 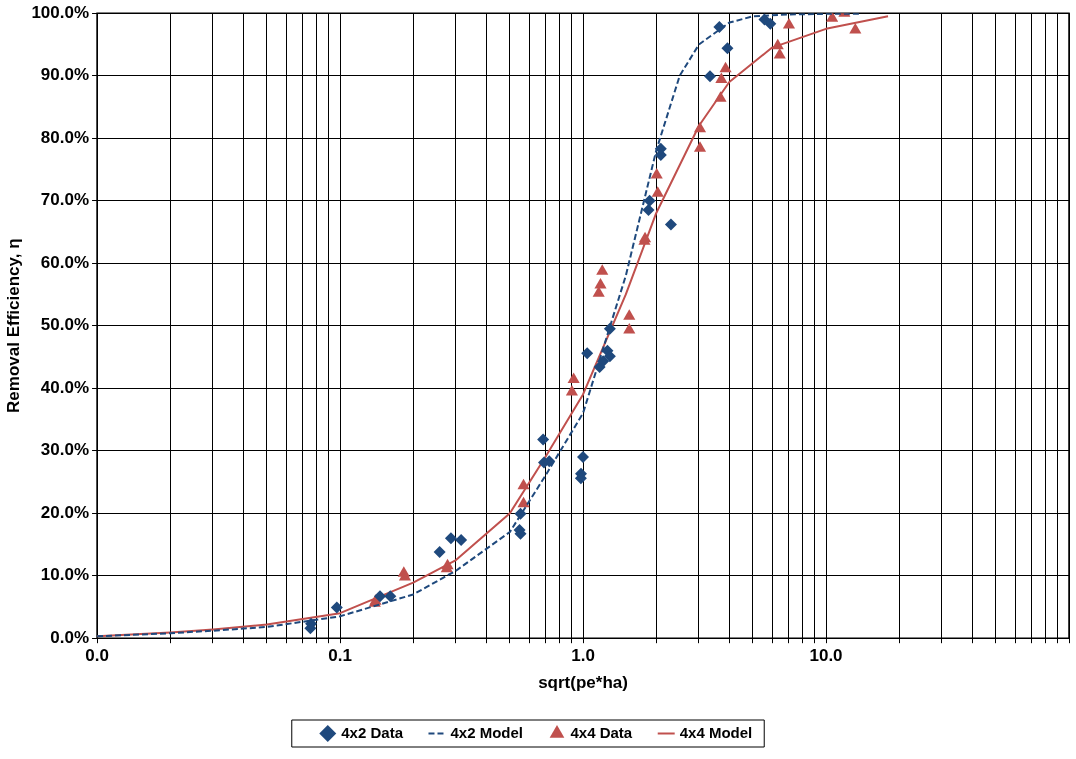 What do you see at coordinates (65, 512) in the screenshot?
I see `y-tick-label: 20.0%` at bounding box center [65, 512].